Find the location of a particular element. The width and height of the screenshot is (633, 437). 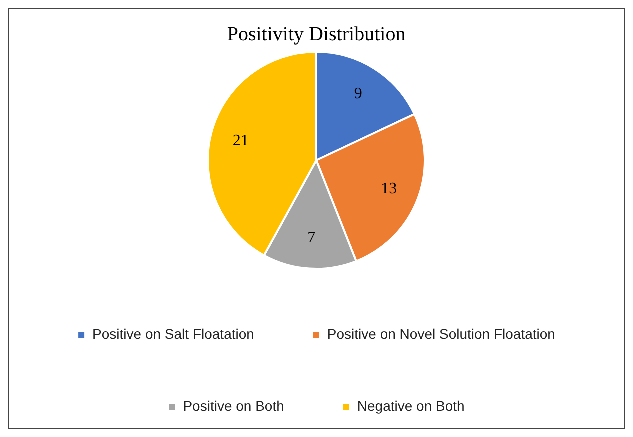

chart-title: Positivity Distribution is located at coordinates (316, 34).